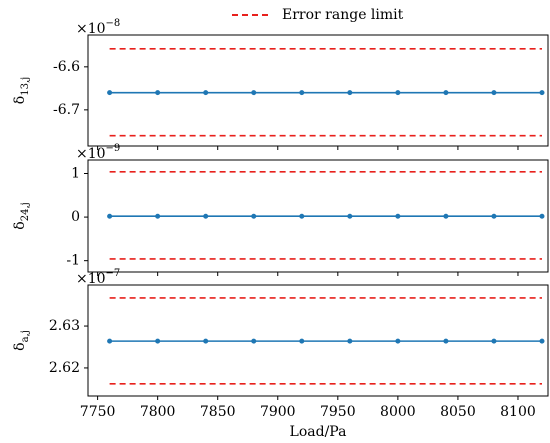  Describe the element at coordinates (64, 326) in the screenshot. I see `y-tick-label: 2.63` at that location.